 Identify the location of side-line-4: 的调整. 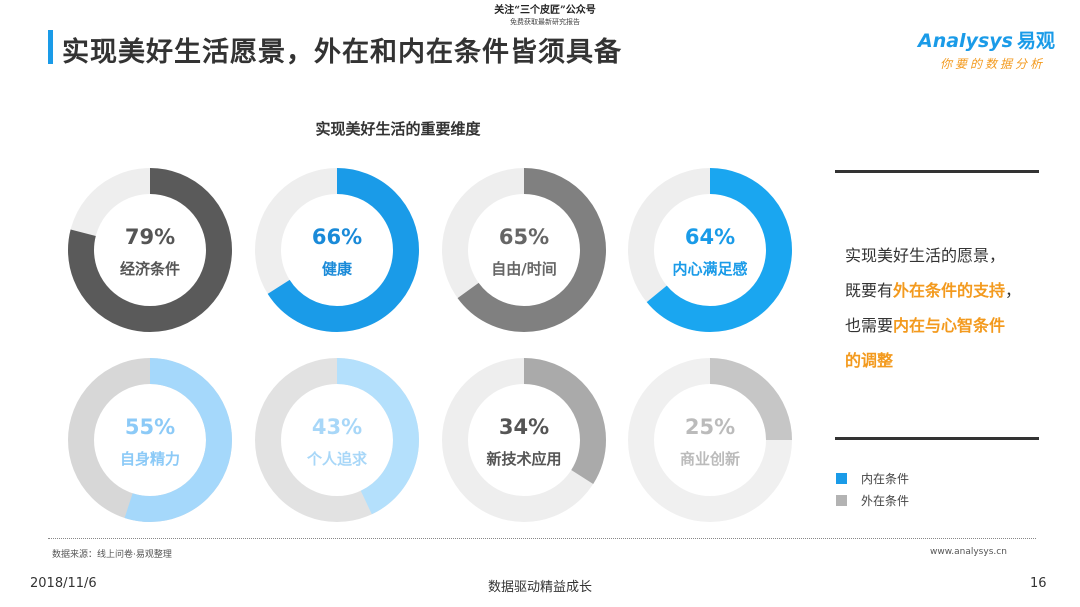
(945, 360).